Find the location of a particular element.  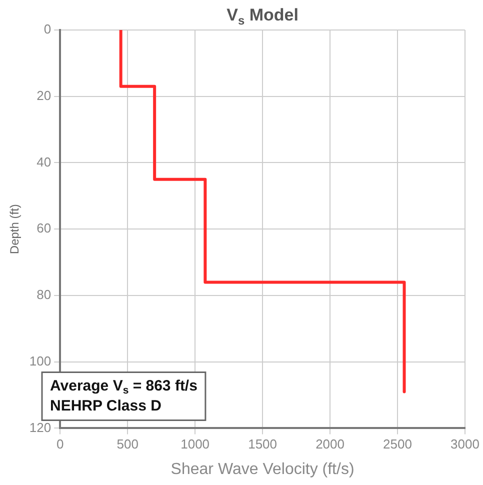

x-tick-label: 2500 is located at coordinates (397, 444).